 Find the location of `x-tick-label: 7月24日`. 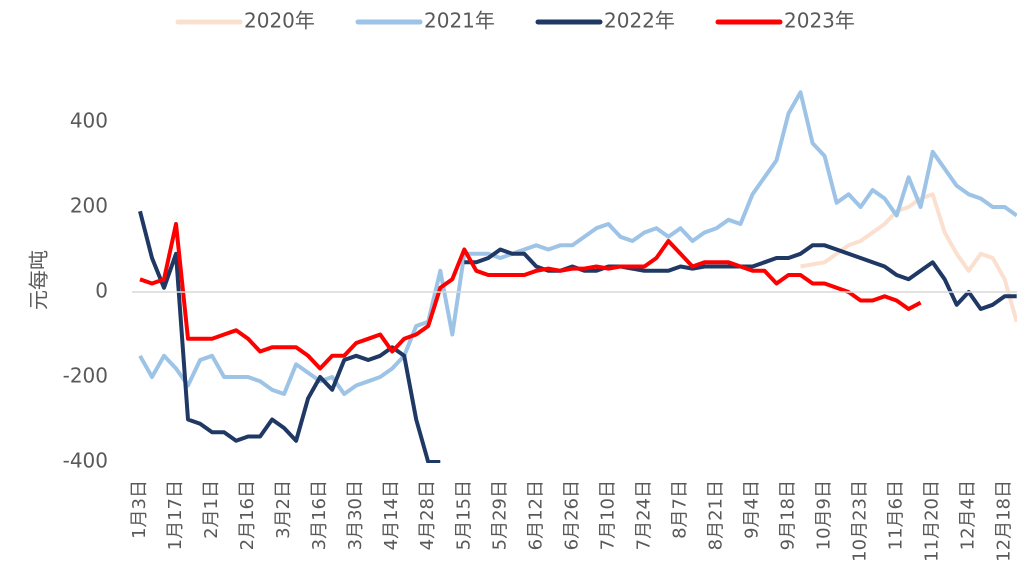

x-tick-label: 7月24日 is located at coordinates (643, 515).